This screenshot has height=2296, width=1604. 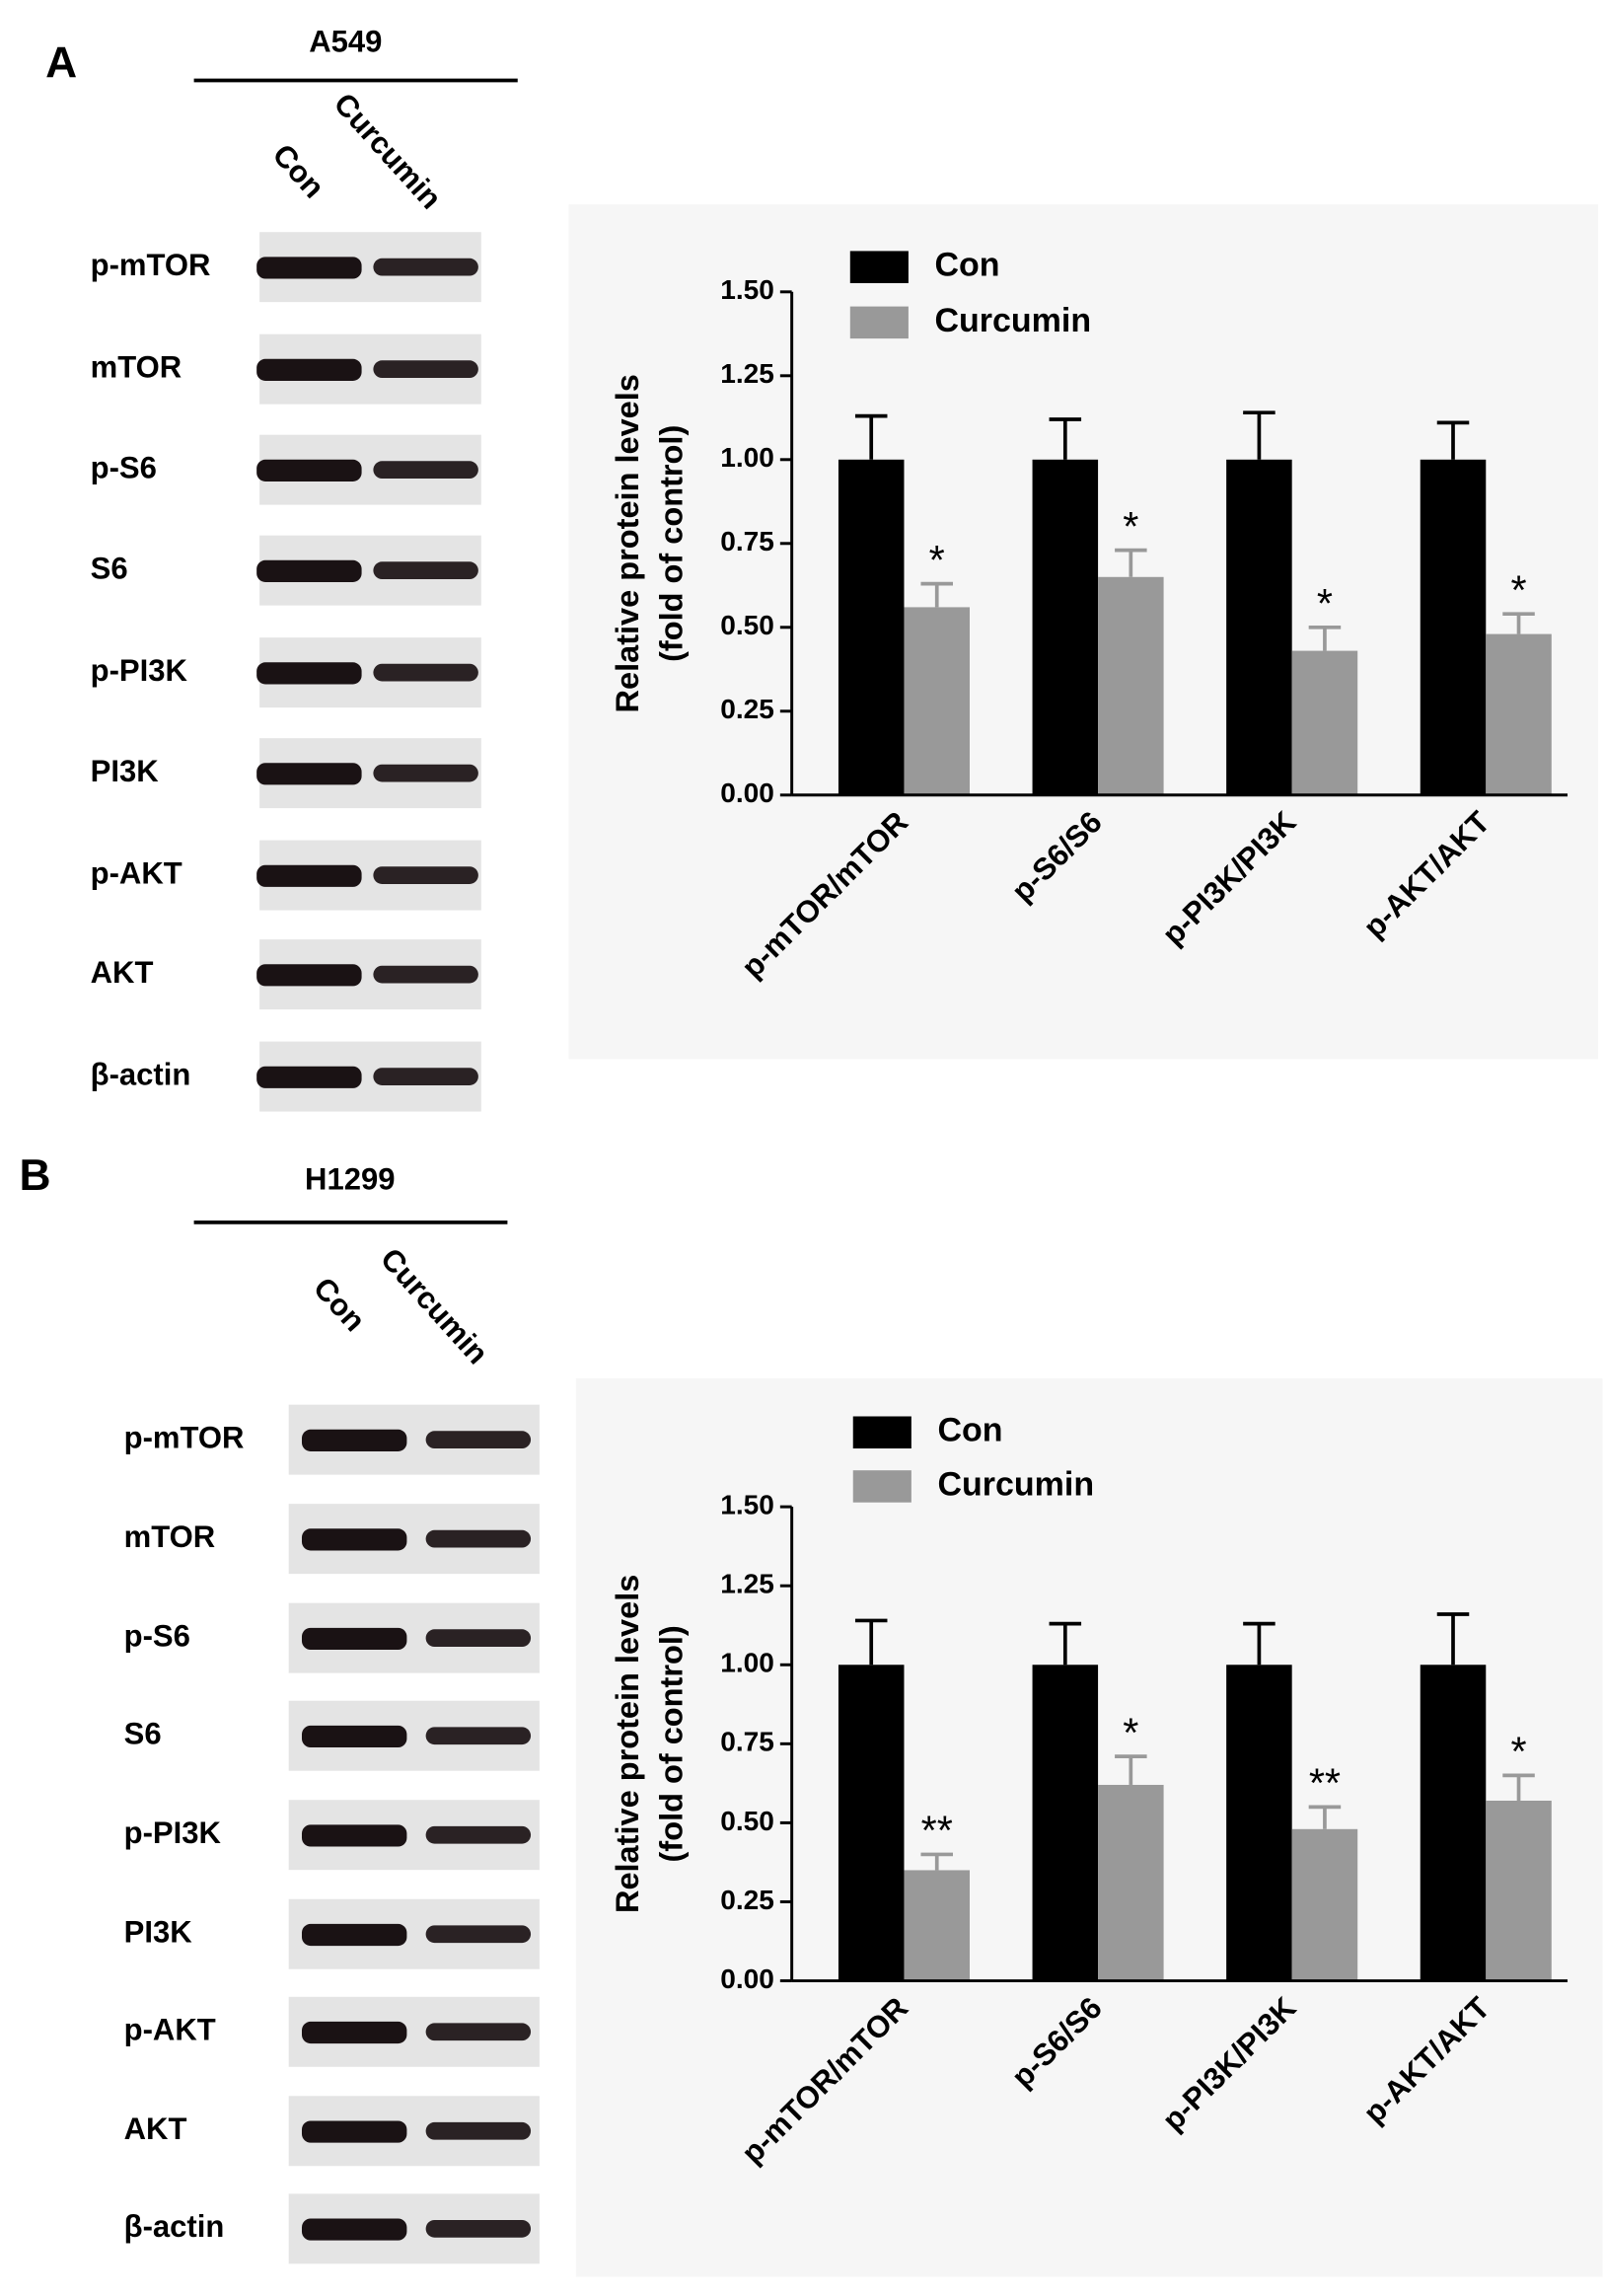 What do you see at coordinates (350, 1179) in the screenshot?
I see `cell-line: H1299` at bounding box center [350, 1179].